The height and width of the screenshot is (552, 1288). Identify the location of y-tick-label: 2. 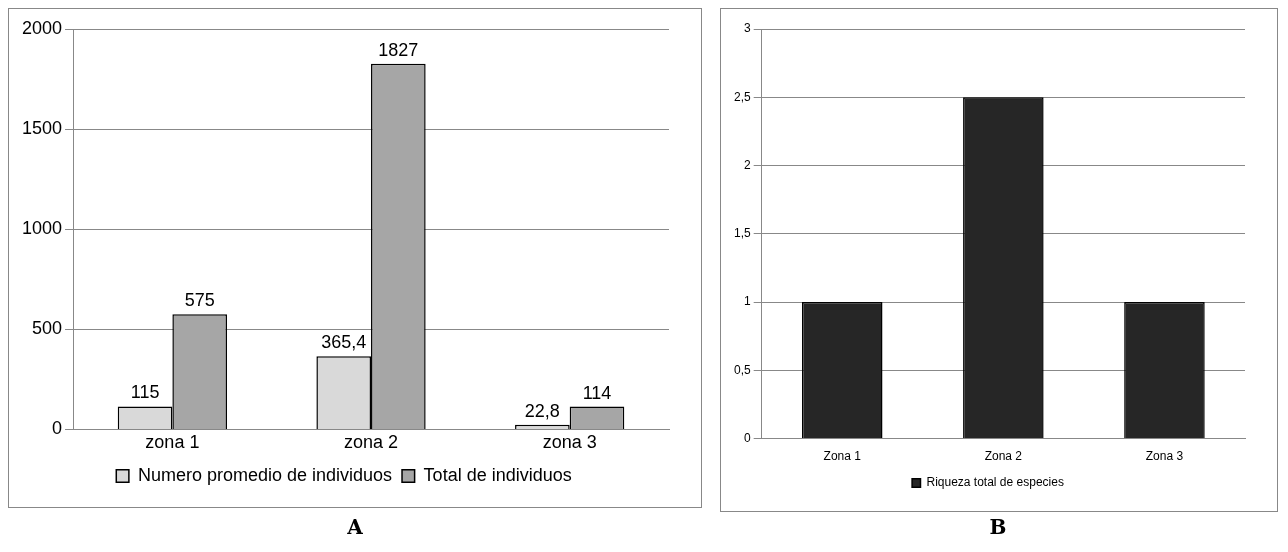
(747, 164).